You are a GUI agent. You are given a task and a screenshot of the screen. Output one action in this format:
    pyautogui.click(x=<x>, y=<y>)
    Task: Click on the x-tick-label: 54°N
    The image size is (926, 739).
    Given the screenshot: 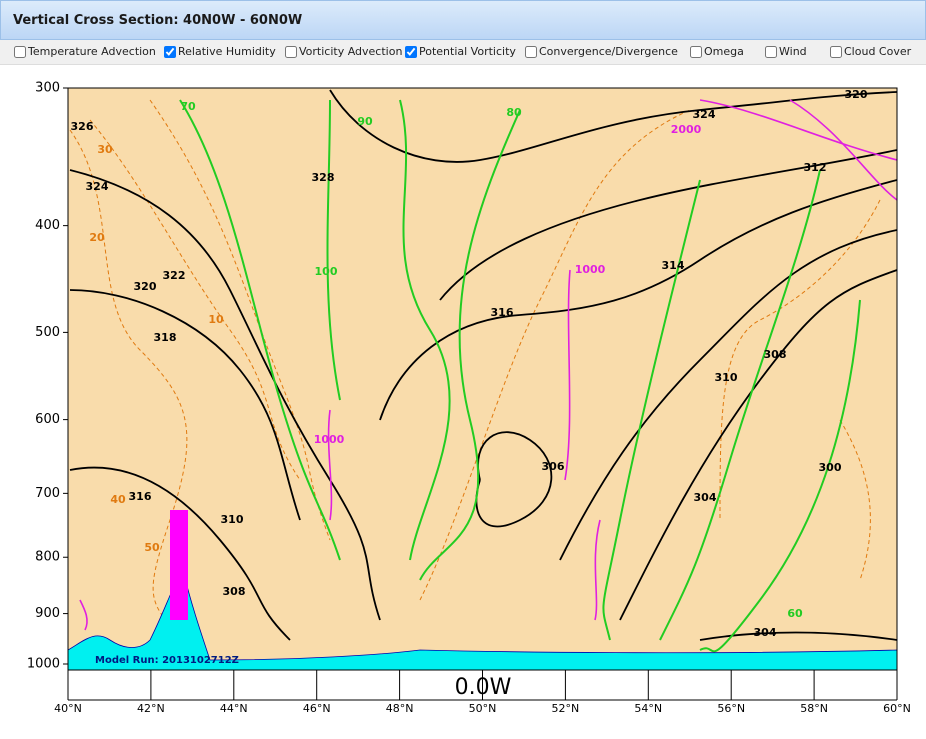 What is the action you would take?
    pyautogui.click(x=648, y=708)
    